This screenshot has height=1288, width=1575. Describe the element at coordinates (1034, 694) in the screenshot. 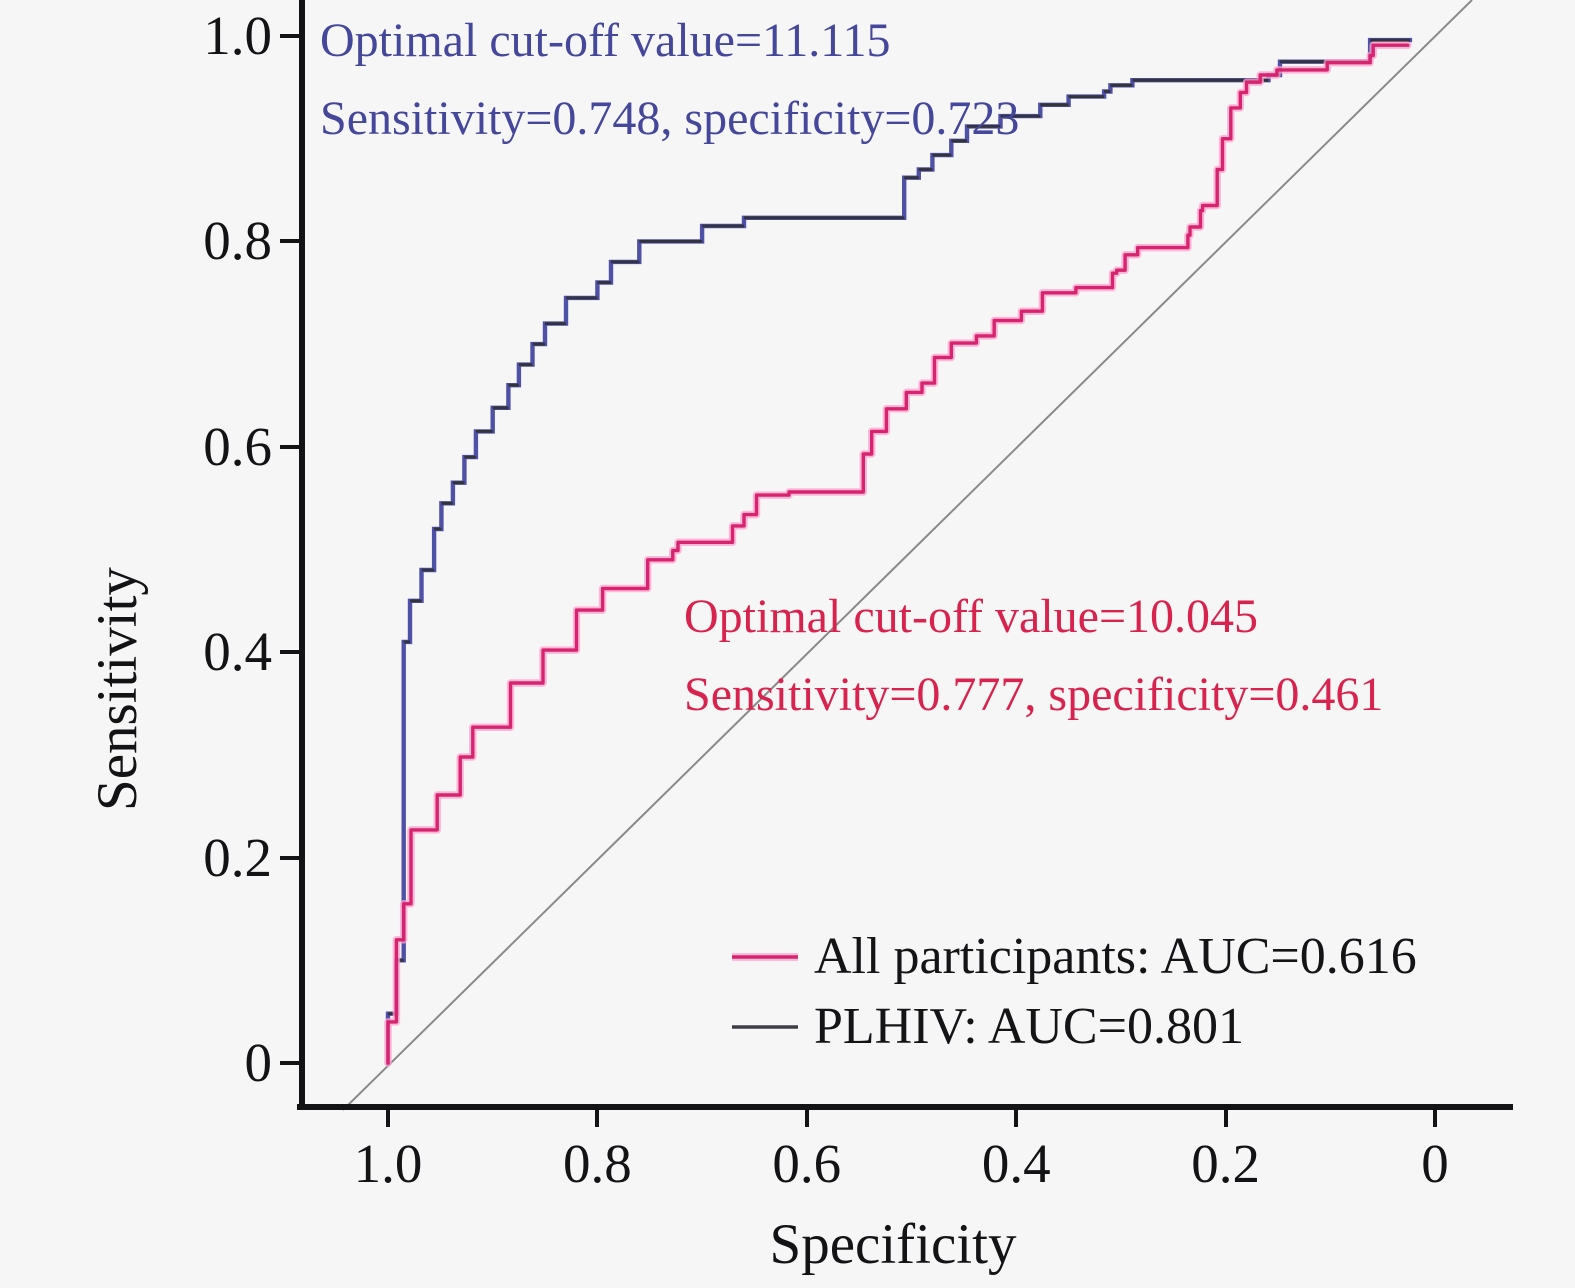

I see `all-participants-cutoff-line2: Sensitivity=0.777, specificity=0.461` at that location.